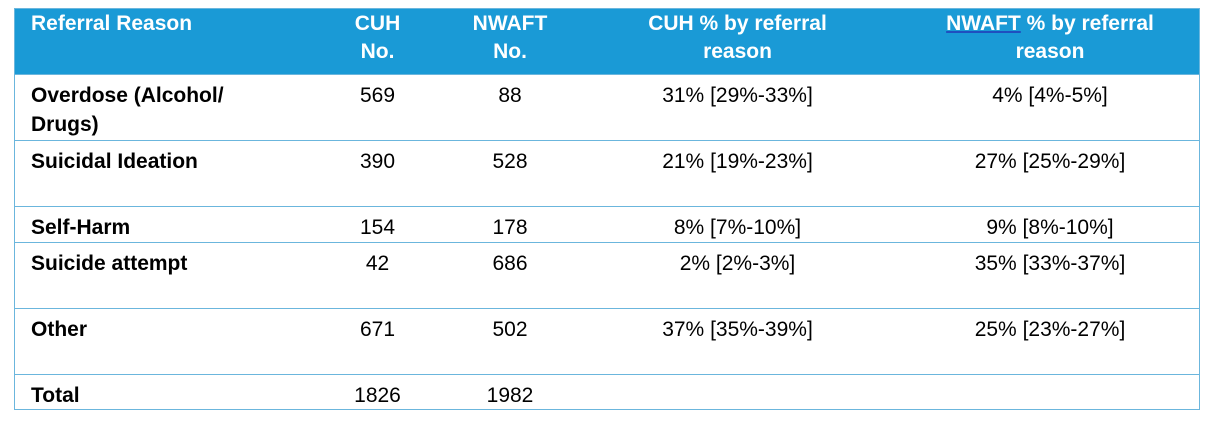  I want to click on cell-referral-reason: Self-Harm, so click(162, 223).